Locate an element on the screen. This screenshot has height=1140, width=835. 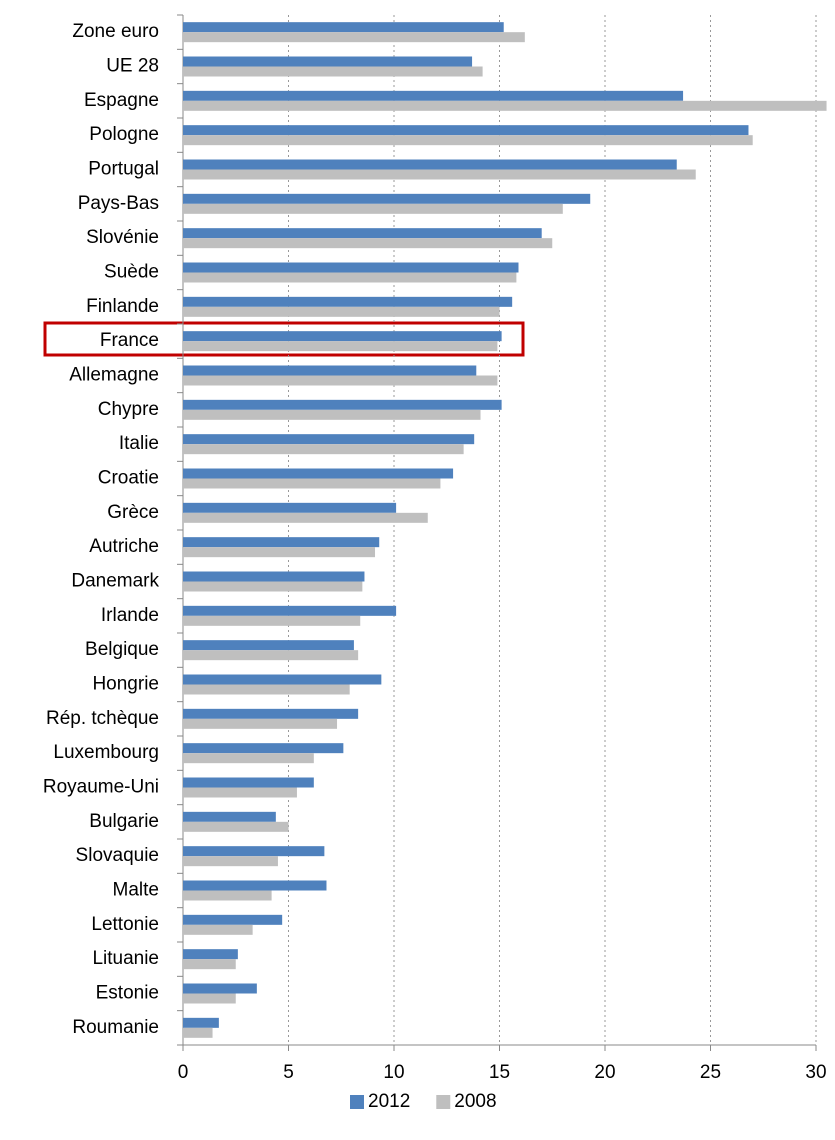
y-tick-label: Royaume-Uni is located at coordinates (101, 787).